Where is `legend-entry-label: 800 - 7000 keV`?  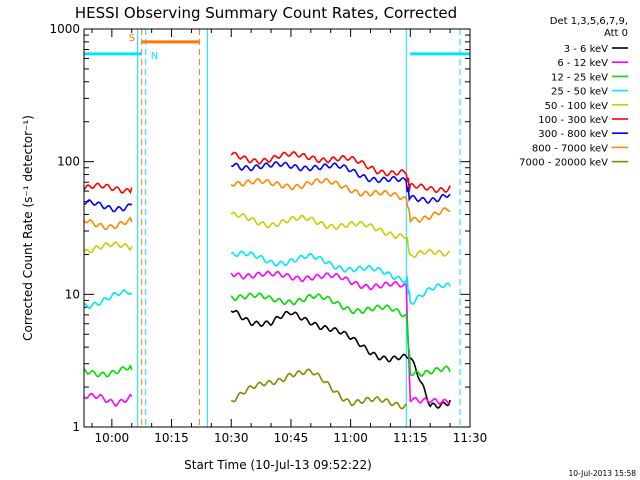
legend-entry-label: 800 - 7000 keV is located at coordinates (570, 148).